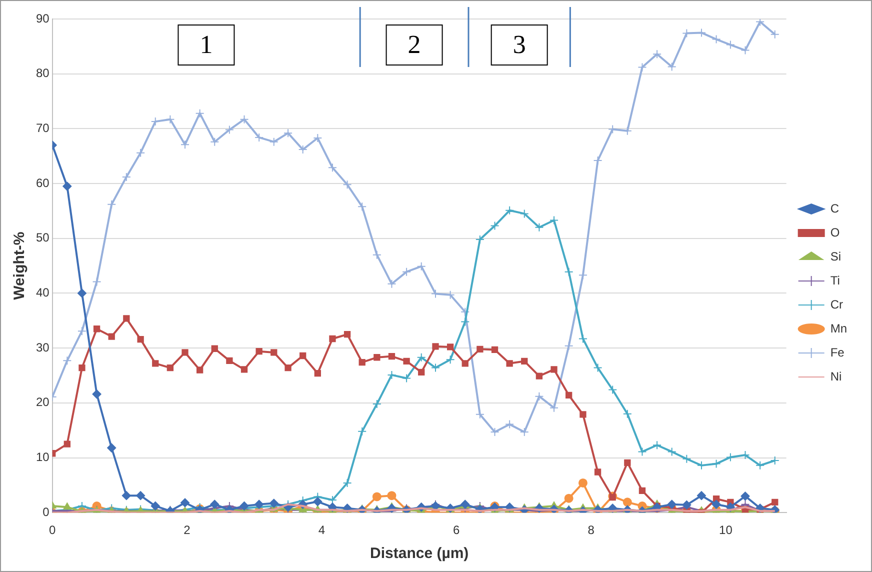 This screenshot has width=872, height=572. I want to click on y-tick-label: 30, so click(43, 347).